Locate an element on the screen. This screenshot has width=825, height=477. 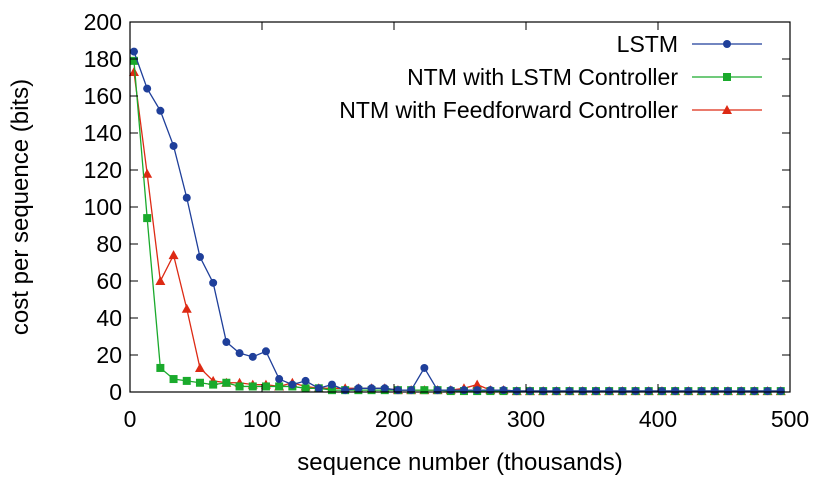
y-tick-label: 160 is located at coordinates (103, 96).